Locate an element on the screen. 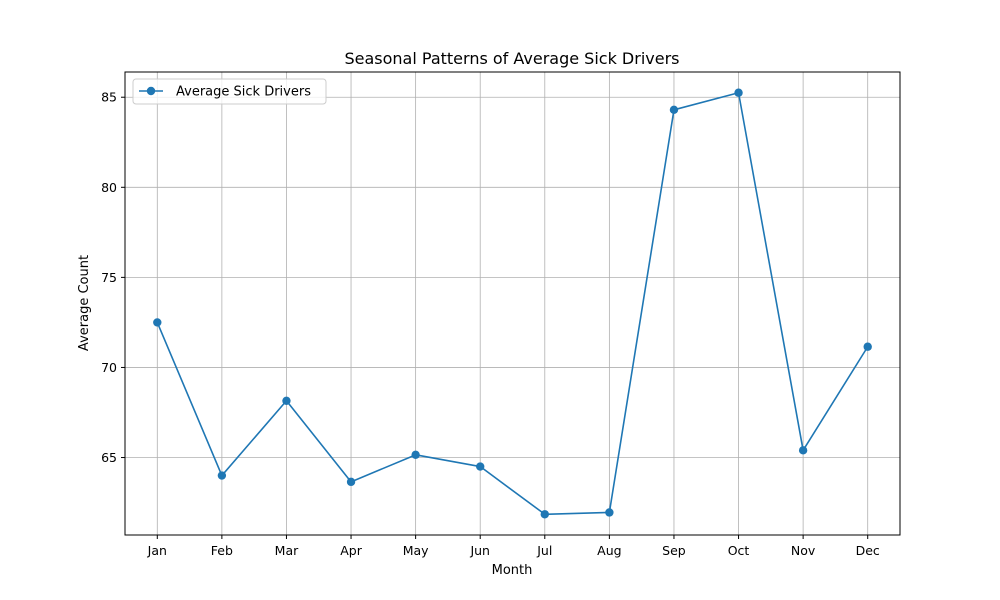 The image size is (1000, 600). x-tick-label: Sep is located at coordinates (674, 550).